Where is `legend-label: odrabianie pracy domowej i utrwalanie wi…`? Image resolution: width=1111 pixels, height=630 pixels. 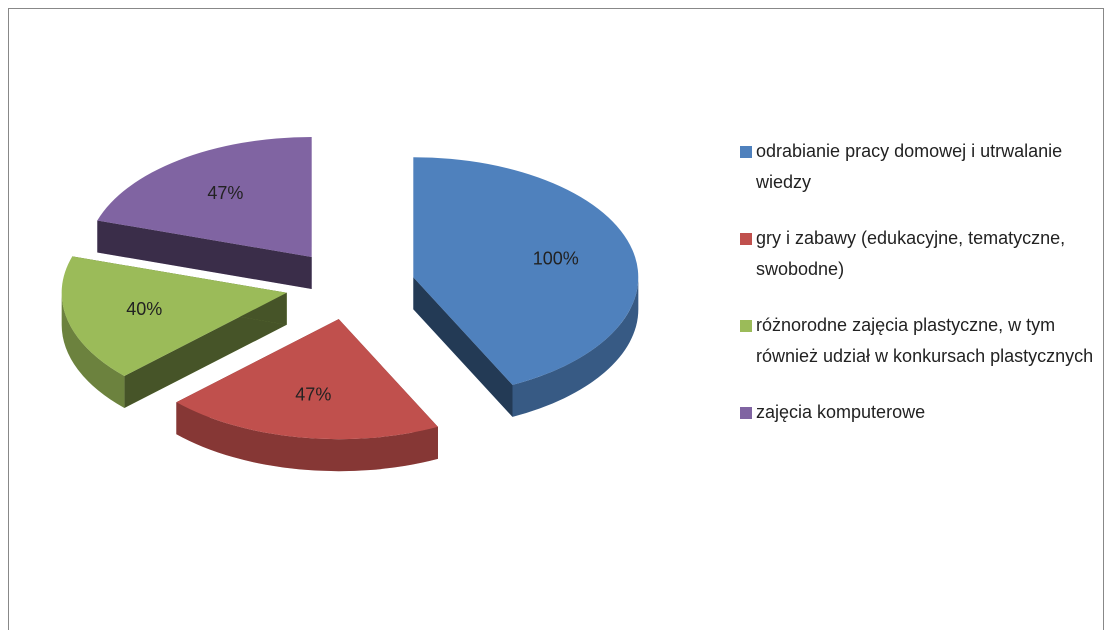
legend-label: odrabianie pracy domowej i utrwalanie wi… is located at coordinates (909, 166).